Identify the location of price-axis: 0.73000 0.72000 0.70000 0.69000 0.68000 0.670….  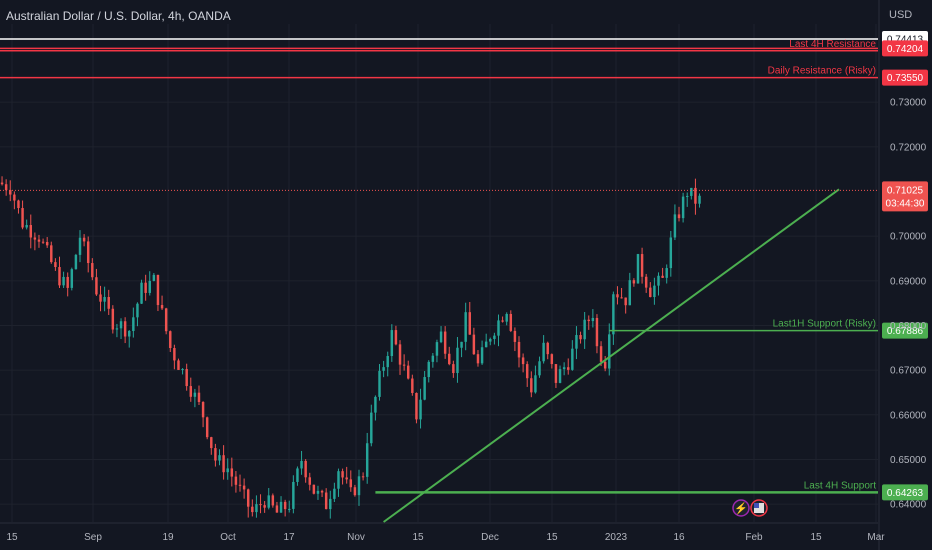
(902, 275).